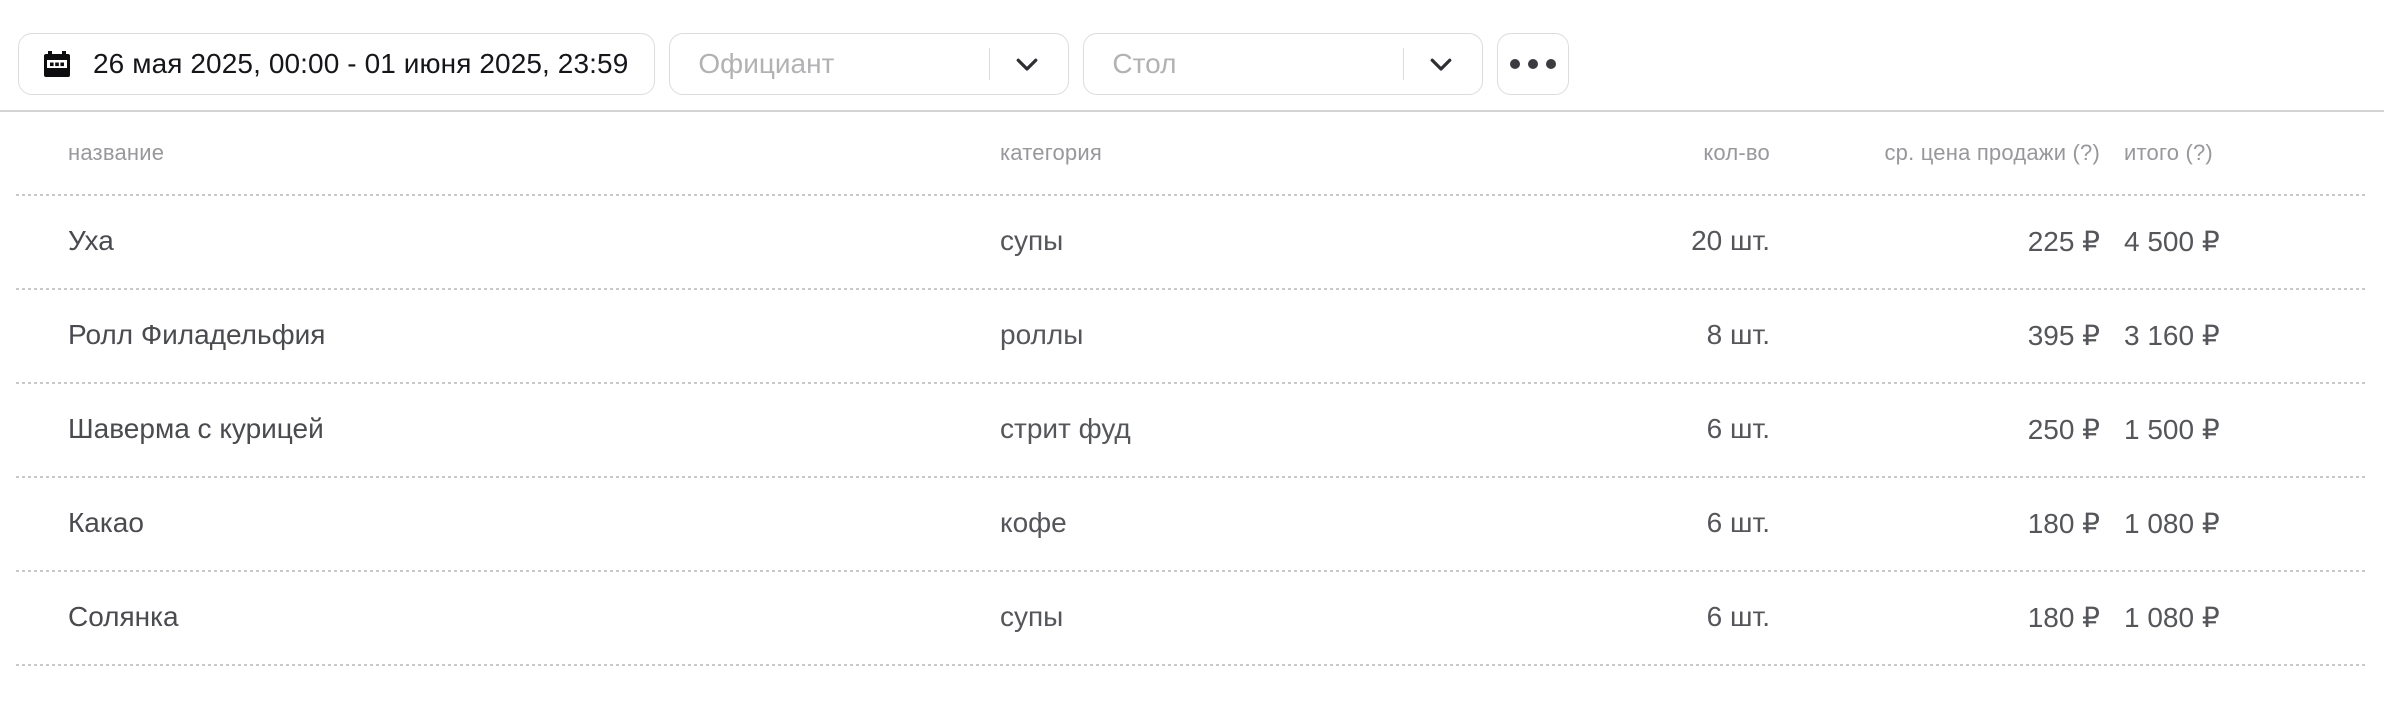 The image size is (2384, 708). I want to click on cell-total: 1 500 ₽, so click(2172, 429).